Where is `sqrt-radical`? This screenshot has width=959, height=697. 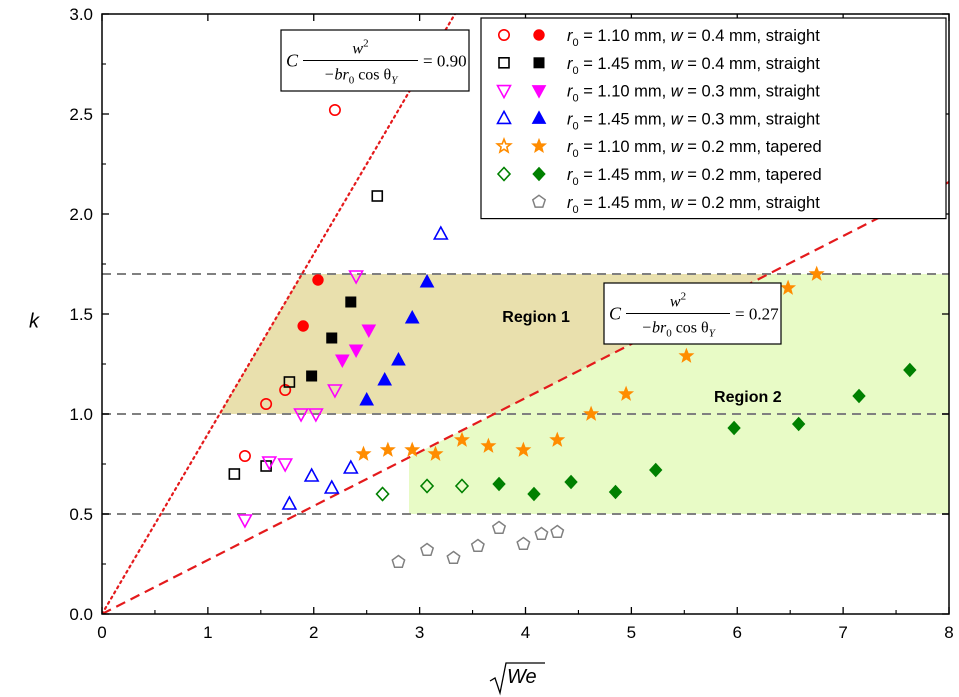 sqrt-radical is located at coordinates (517, 679).